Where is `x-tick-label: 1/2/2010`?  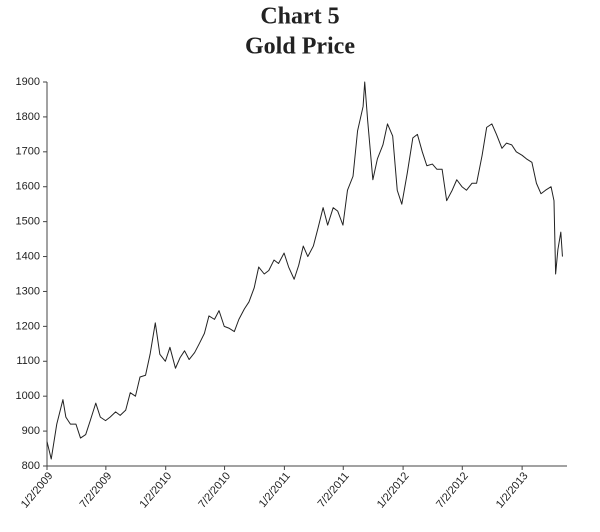
x-tick-label: 1/2/2010 is located at coordinates (156, 490).